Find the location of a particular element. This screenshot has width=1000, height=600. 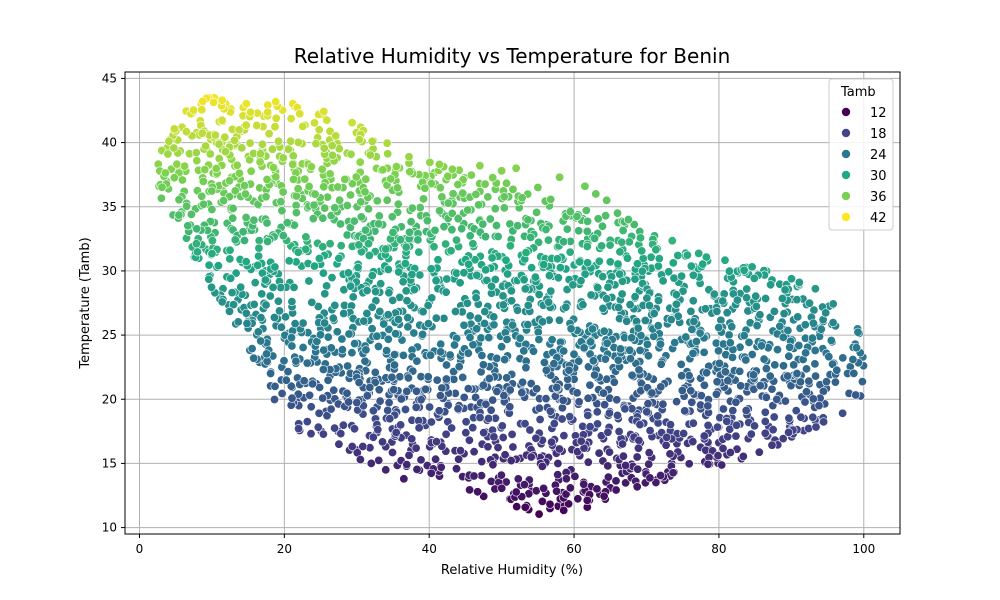

legend-label: 24 is located at coordinates (878, 155).